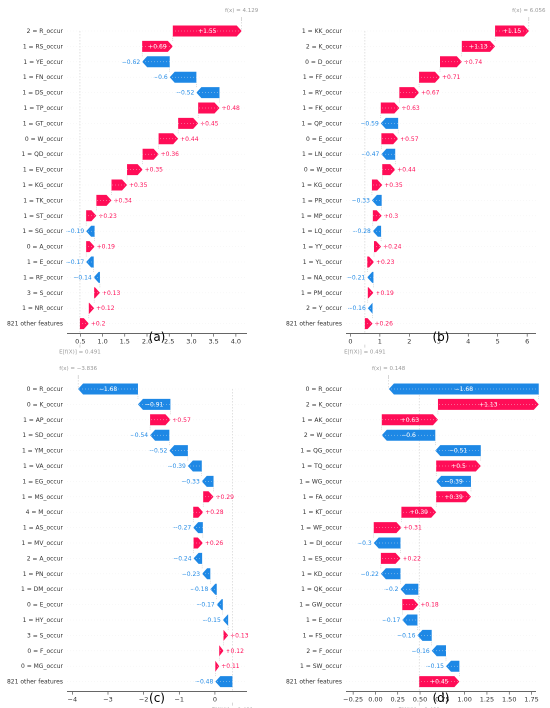 This screenshot has width=550, height=708. I want to click on panel-a-bar-value-17: −0.14, so click(82, 277).